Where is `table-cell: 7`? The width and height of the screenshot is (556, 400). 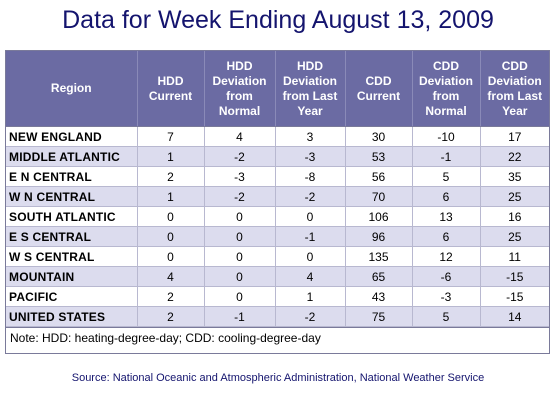 table-cell: 7 is located at coordinates (171, 136).